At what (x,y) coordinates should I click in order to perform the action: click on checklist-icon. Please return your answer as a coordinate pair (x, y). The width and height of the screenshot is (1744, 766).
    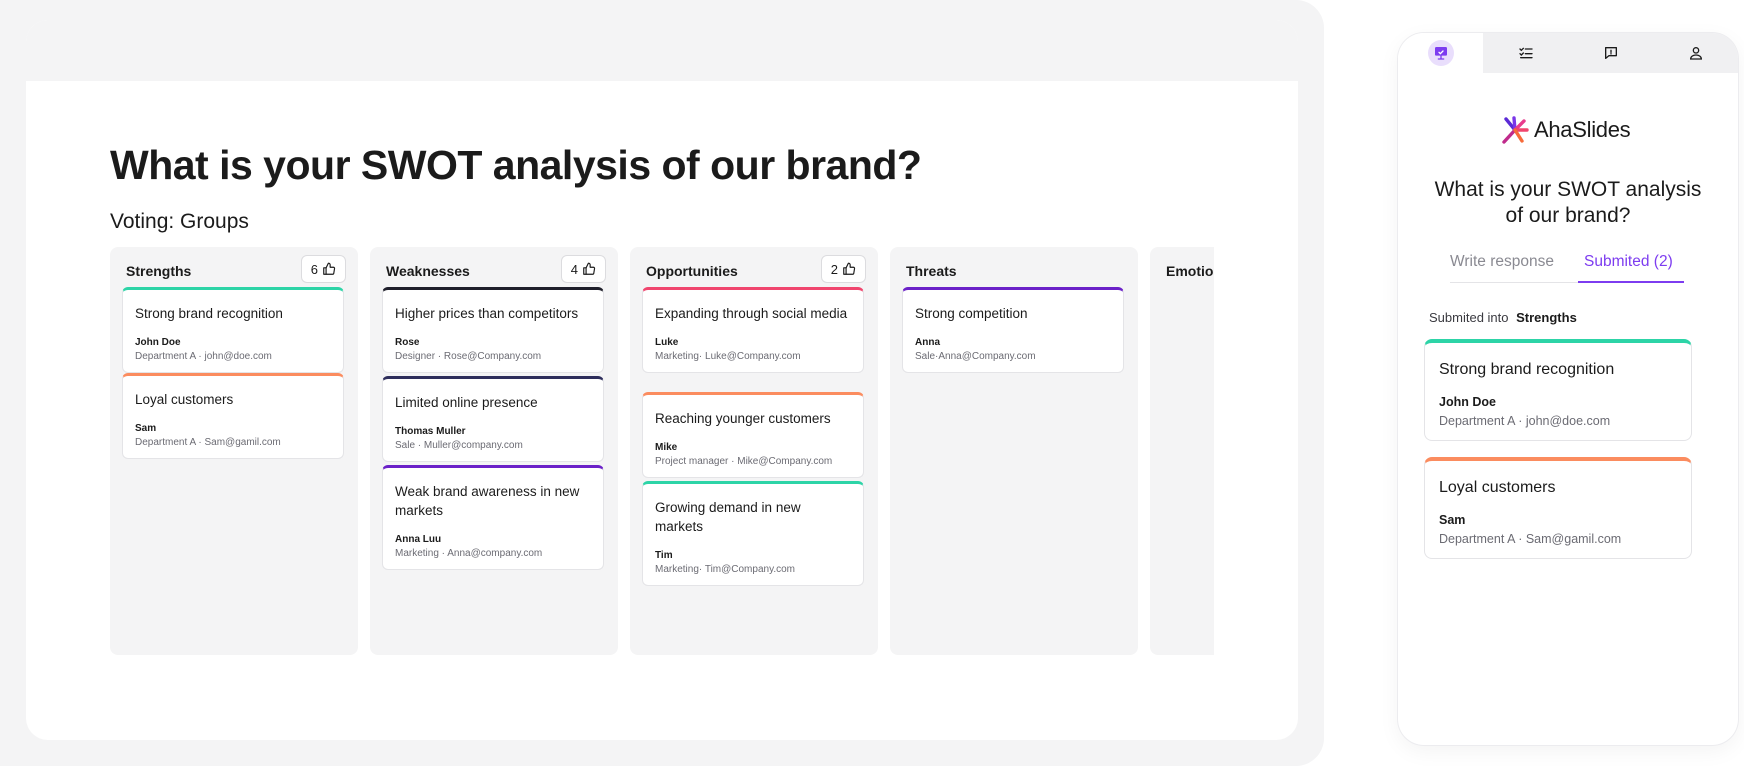
    Looking at the image, I should click on (1525, 53).